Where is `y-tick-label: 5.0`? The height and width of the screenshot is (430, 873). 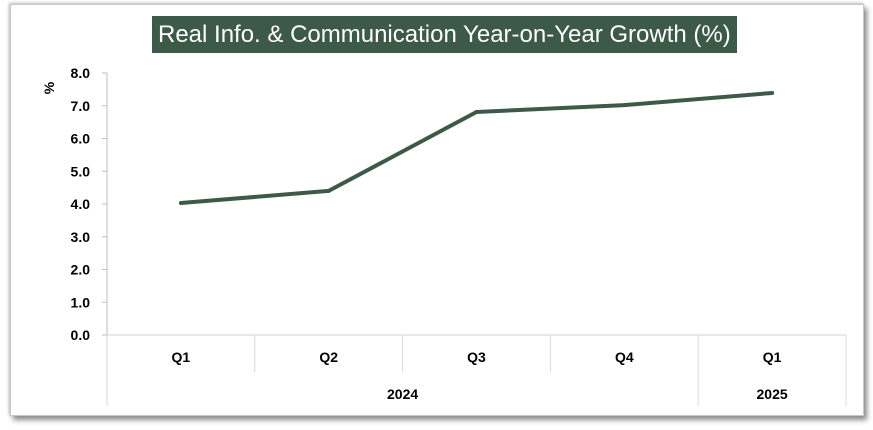 y-tick-label: 5.0 is located at coordinates (81, 171).